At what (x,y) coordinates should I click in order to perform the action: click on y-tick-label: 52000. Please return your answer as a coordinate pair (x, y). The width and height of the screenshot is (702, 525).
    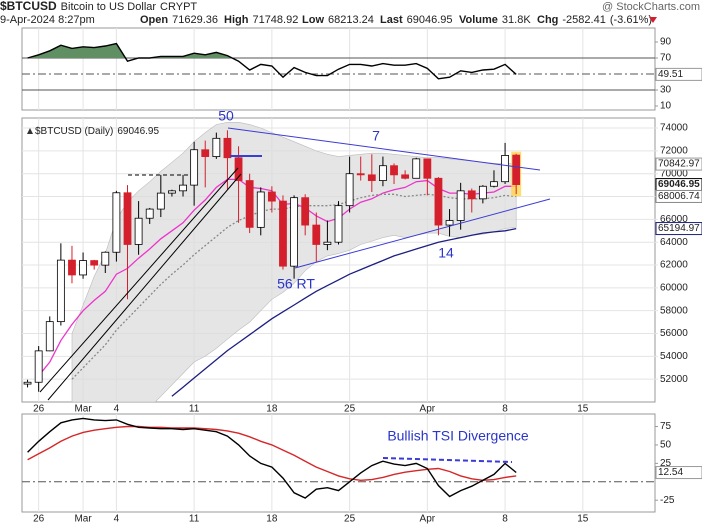
    Looking at the image, I should click on (674, 379).